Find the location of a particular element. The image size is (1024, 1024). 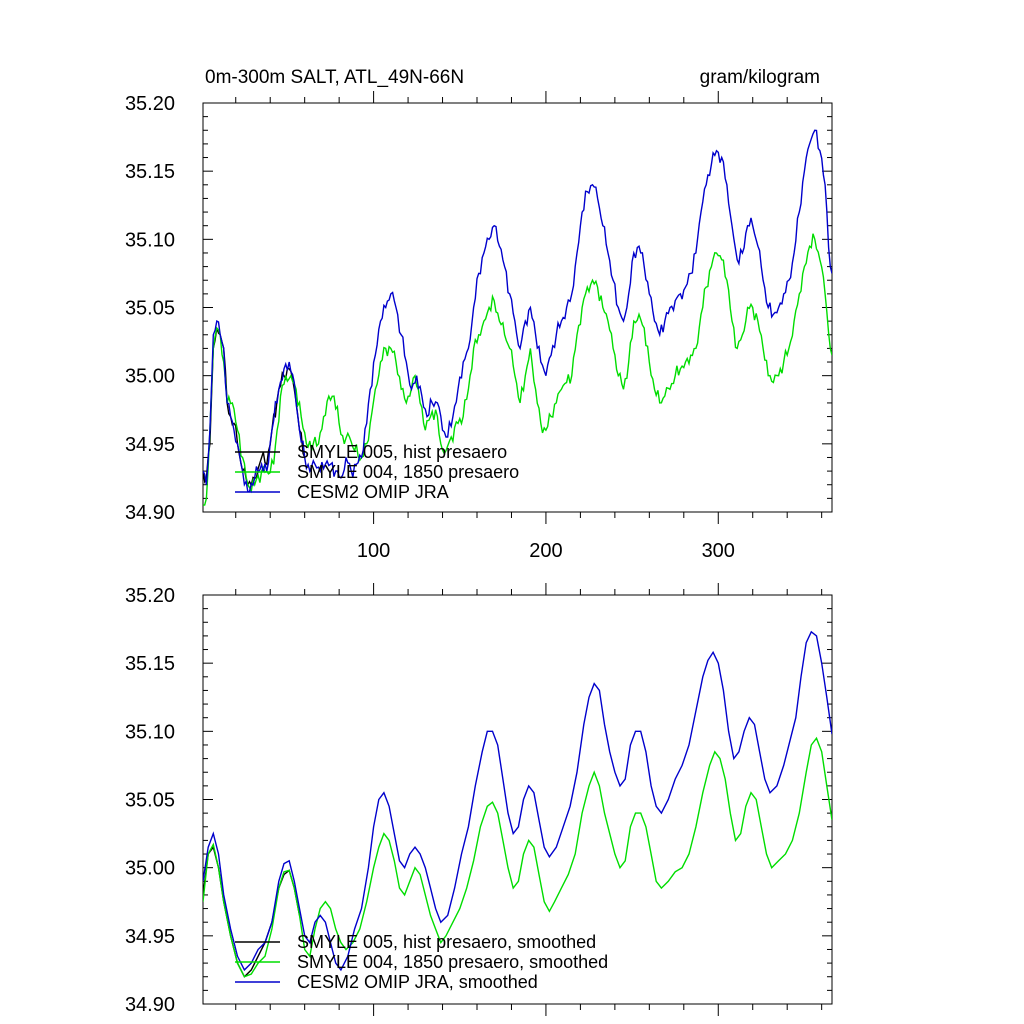

x-tick-label: 300 is located at coordinates (718, 551).